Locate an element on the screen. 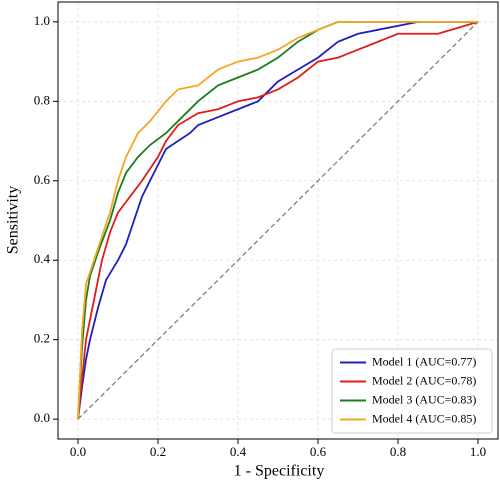  legend-box is located at coordinates (412, 391).